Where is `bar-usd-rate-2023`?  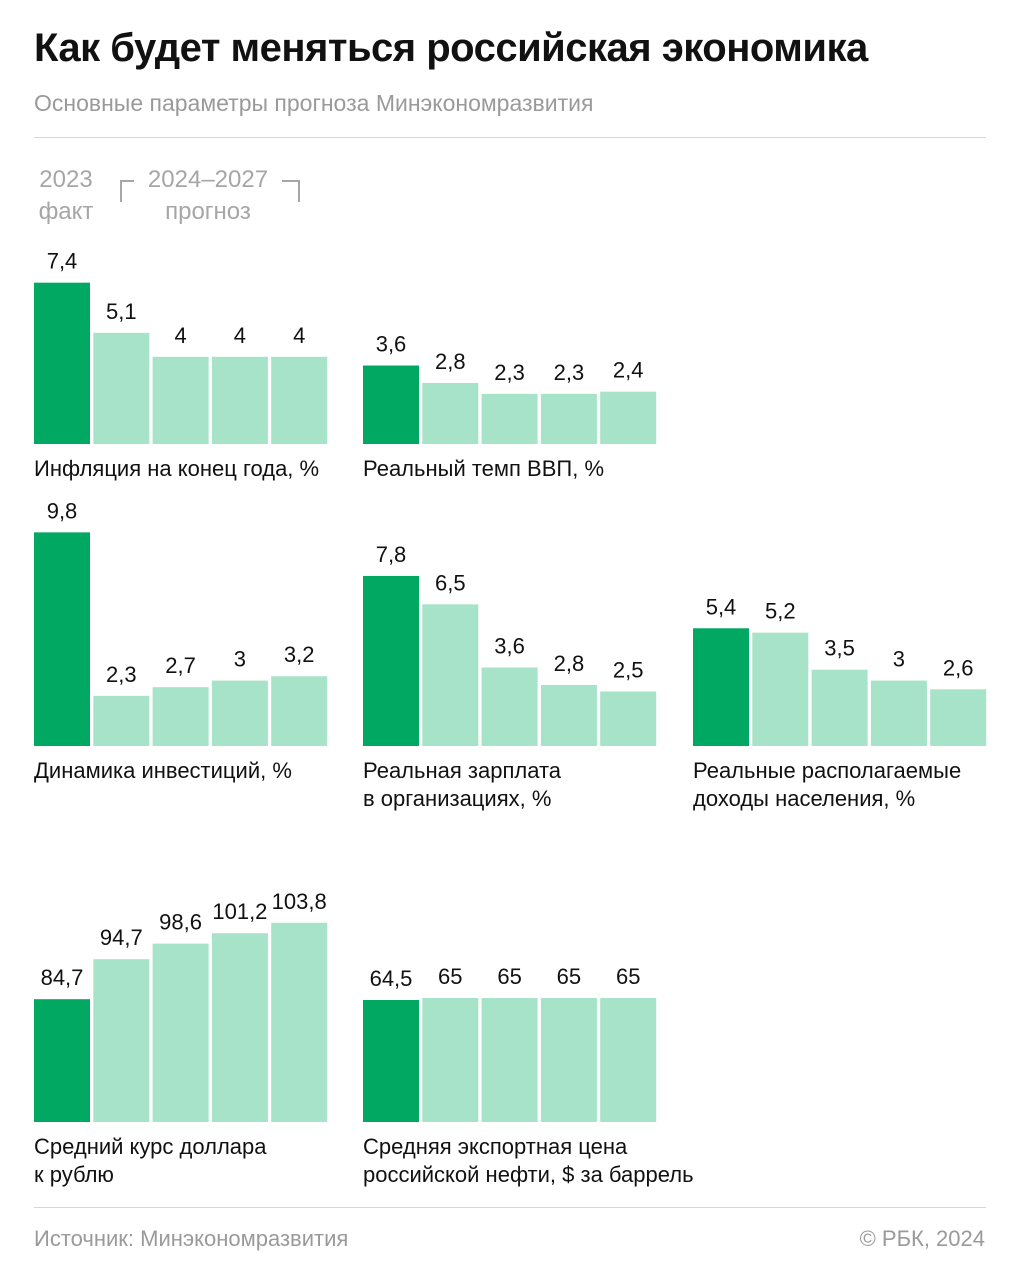
bar-usd-rate-2023 is located at coordinates (62, 1060).